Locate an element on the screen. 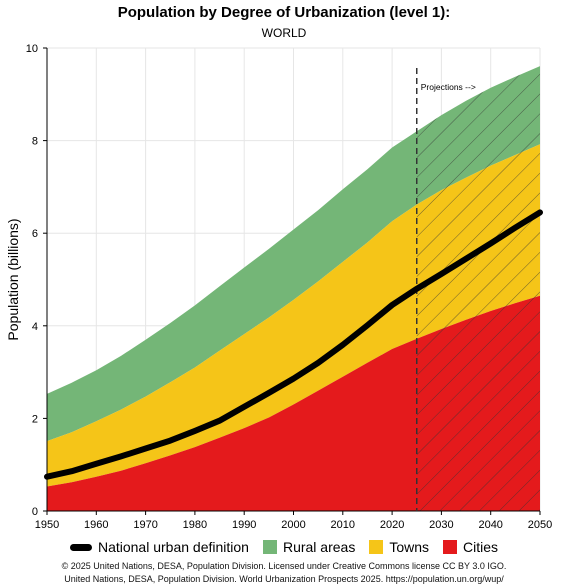 The width and height of the screenshot is (568, 587). legend-item-urban-definition: National urban definition is located at coordinates (159, 547).